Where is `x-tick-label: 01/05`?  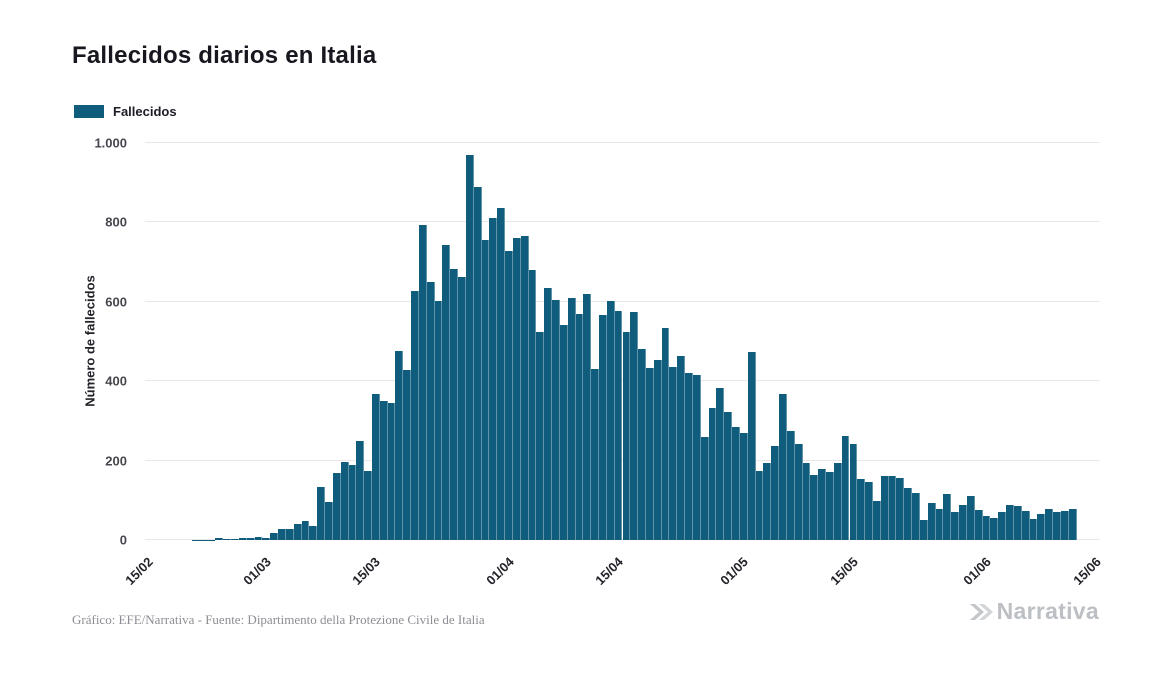 x-tick-label: 01/05 is located at coordinates (734, 571).